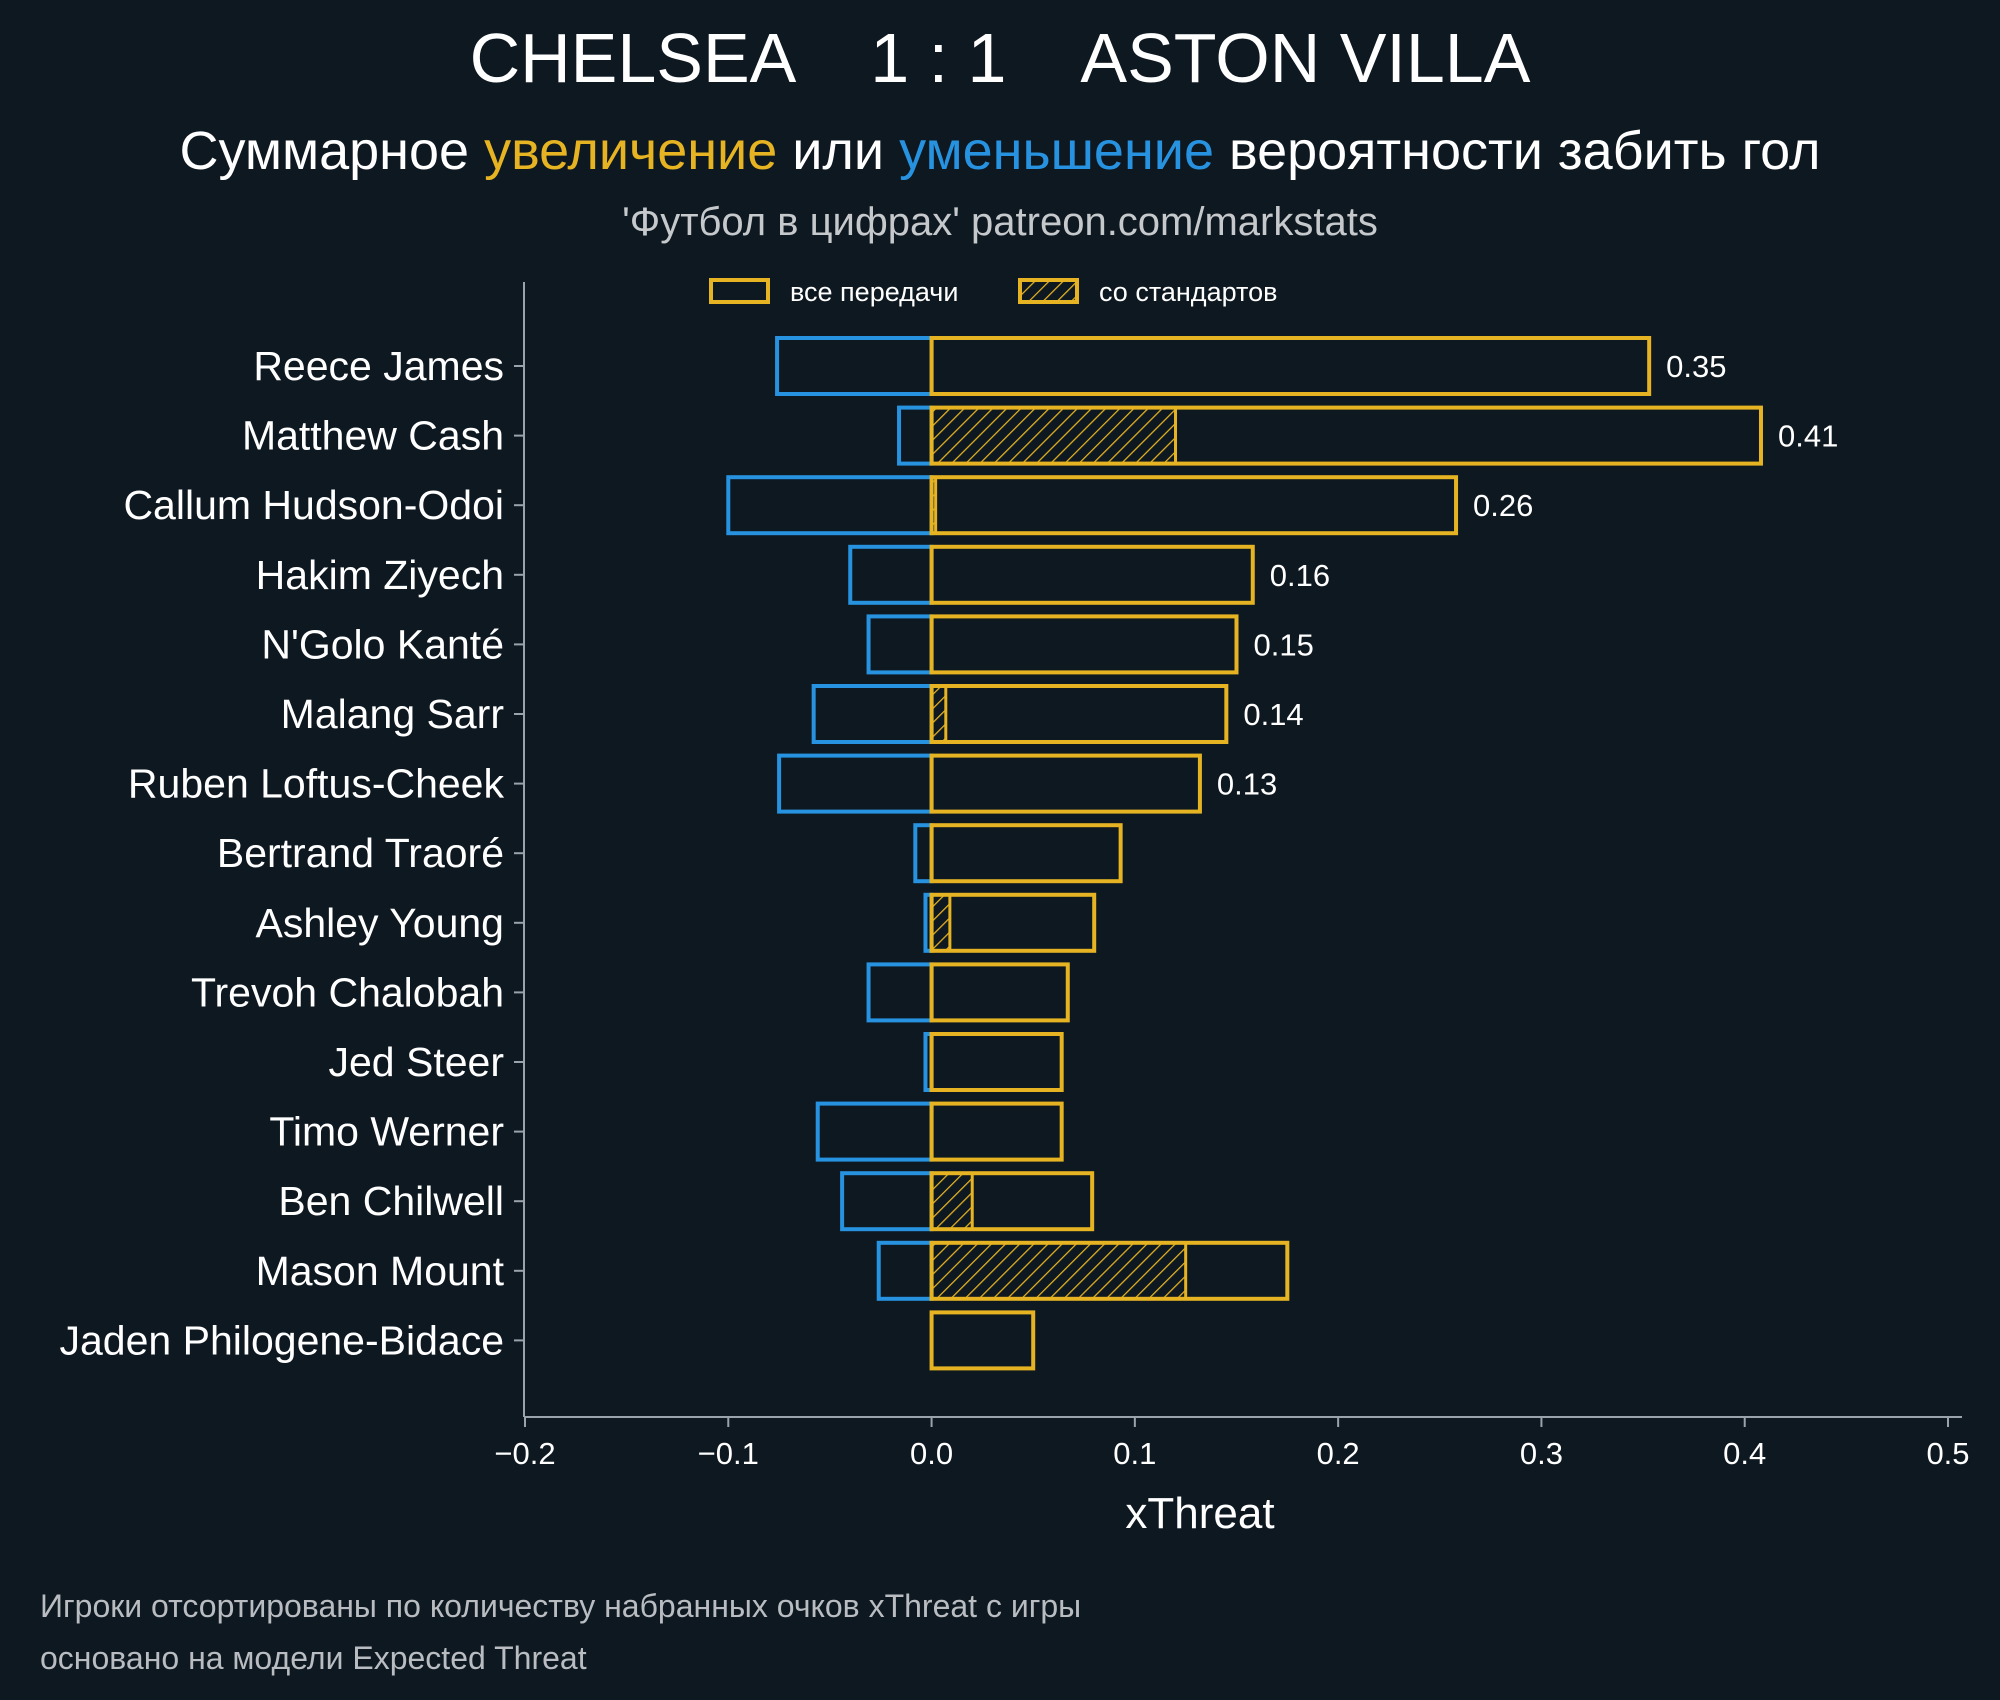 This screenshot has height=1700, width=2000. I want to click on y-tick-label: Ben Chilwell, so click(391, 1201).